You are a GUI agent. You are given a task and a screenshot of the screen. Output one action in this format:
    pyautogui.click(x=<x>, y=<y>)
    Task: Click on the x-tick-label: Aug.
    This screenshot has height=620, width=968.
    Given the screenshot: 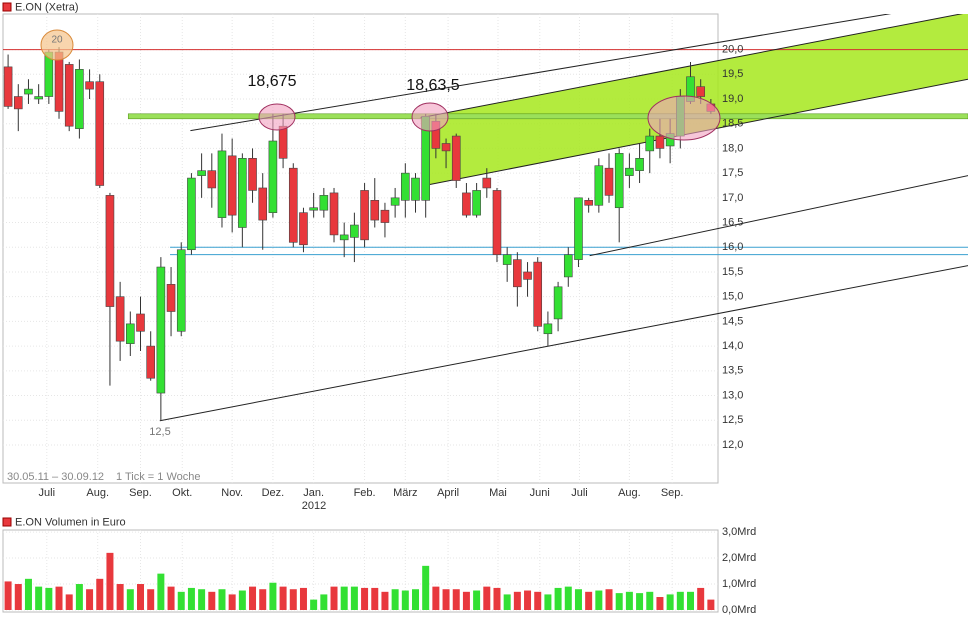 What is the action you would take?
    pyautogui.click(x=629, y=493)
    